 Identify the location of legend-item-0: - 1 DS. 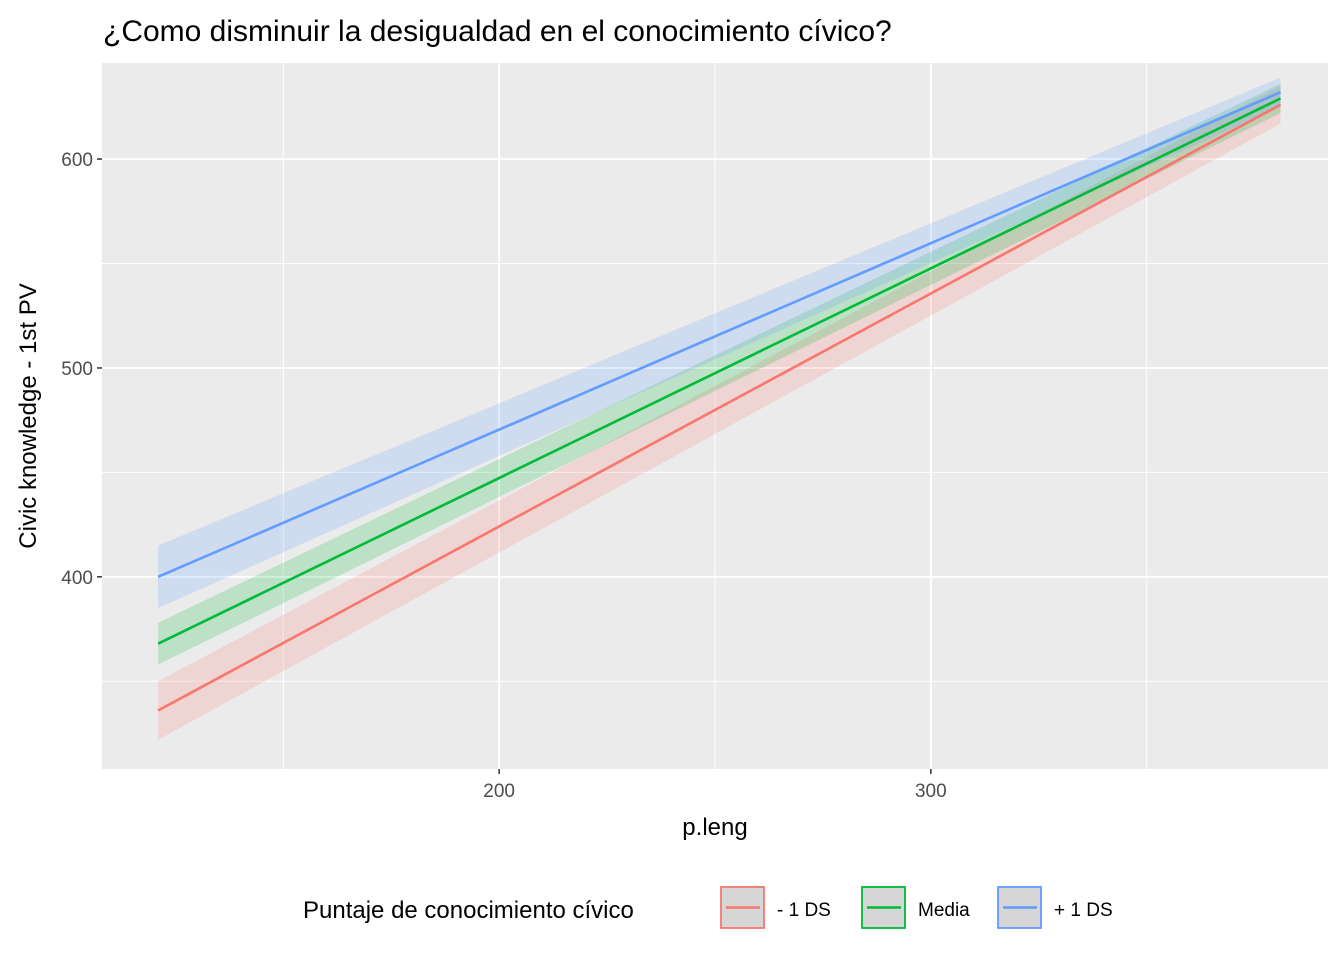
(775, 907).